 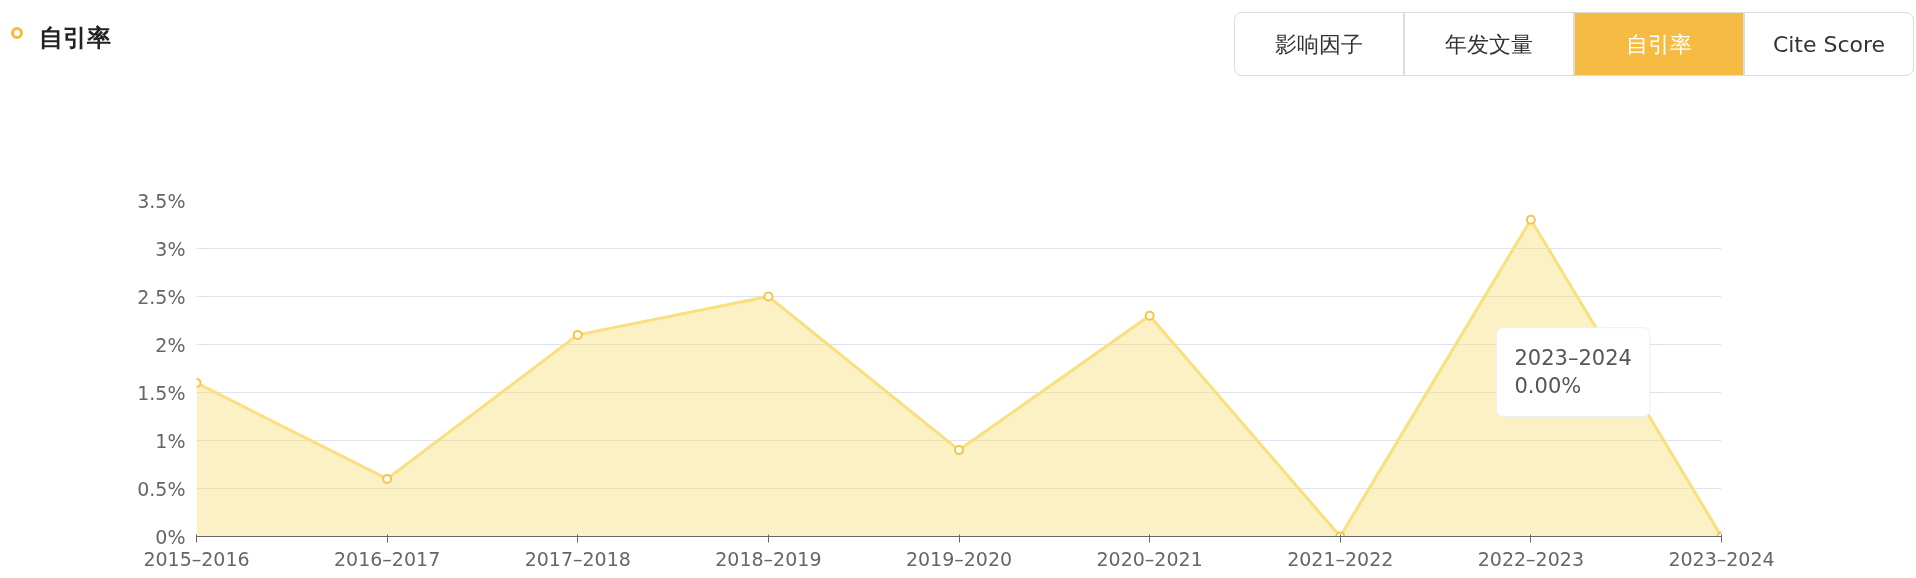 I want to click on x-tick-label: 2022–2023, so click(x=1530, y=558).